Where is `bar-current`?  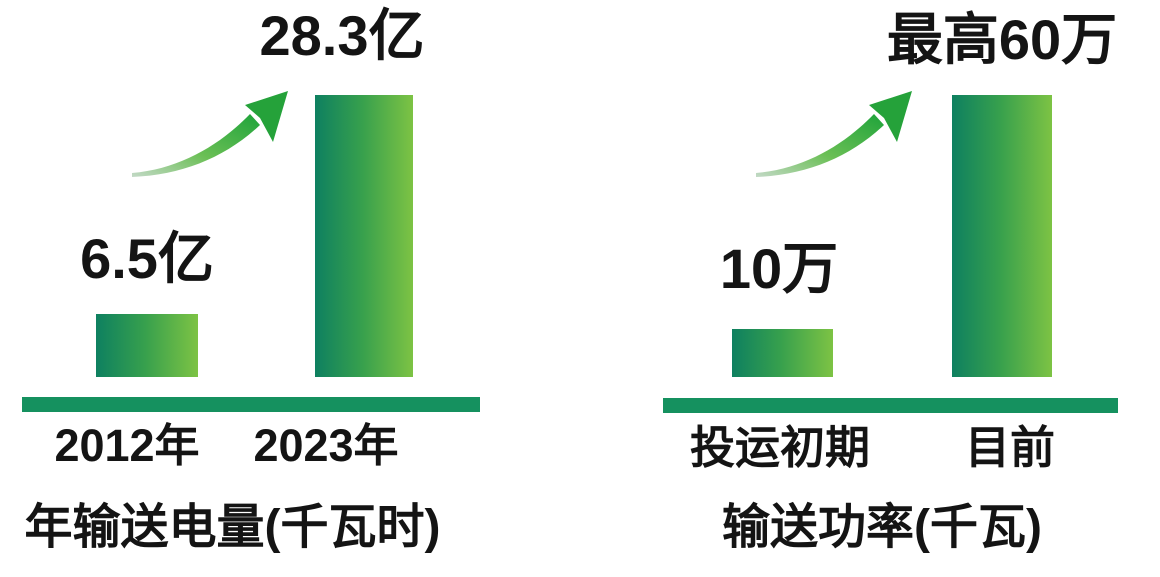
bar-current is located at coordinates (1002, 236).